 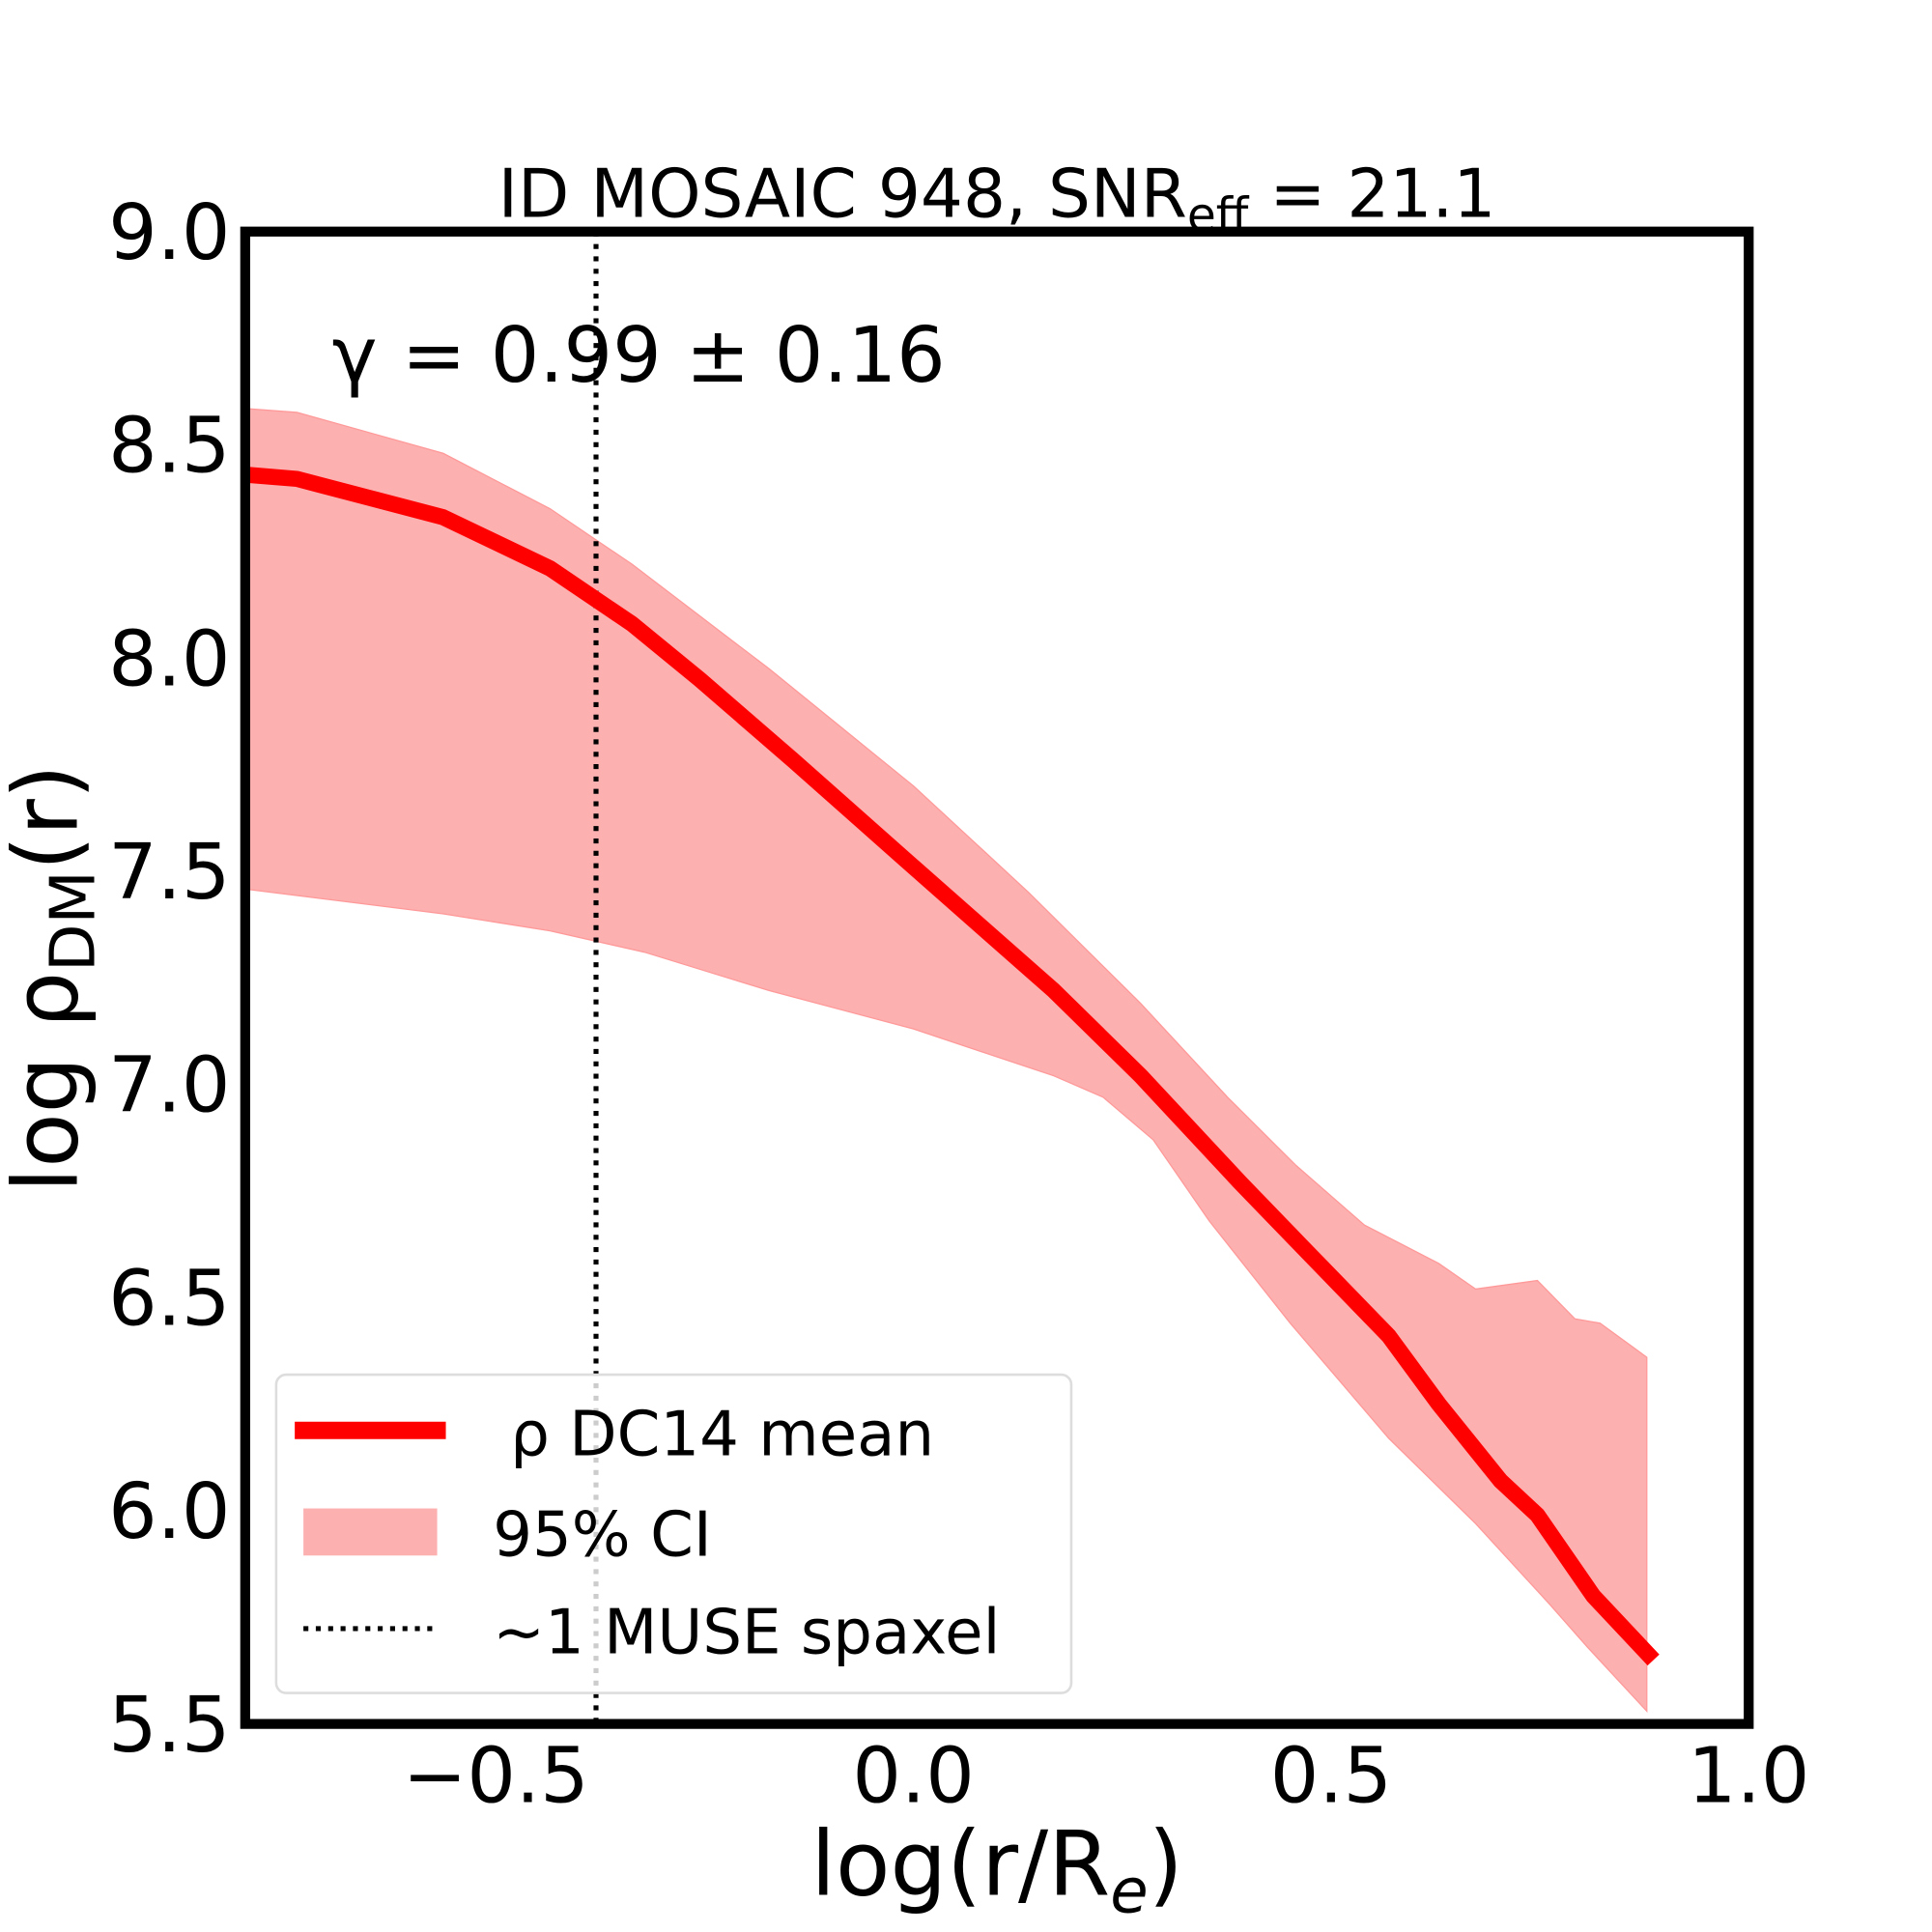 What do you see at coordinates (54, 978) in the screenshot?
I see `y-axis-label: log ρDM(r)` at bounding box center [54, 978].